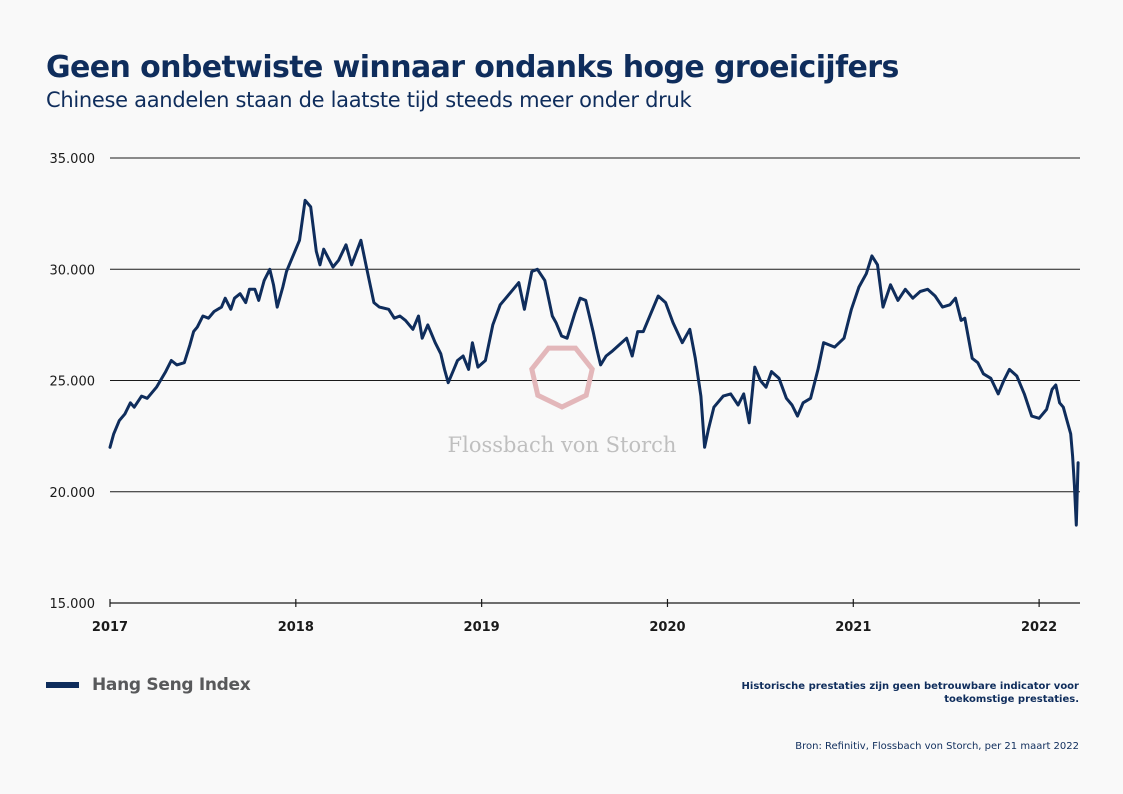  What do you see at coordinates (110, 627) in the screenshot?
I see `x-tick-label: 2017` at bounding box center [110, 627].